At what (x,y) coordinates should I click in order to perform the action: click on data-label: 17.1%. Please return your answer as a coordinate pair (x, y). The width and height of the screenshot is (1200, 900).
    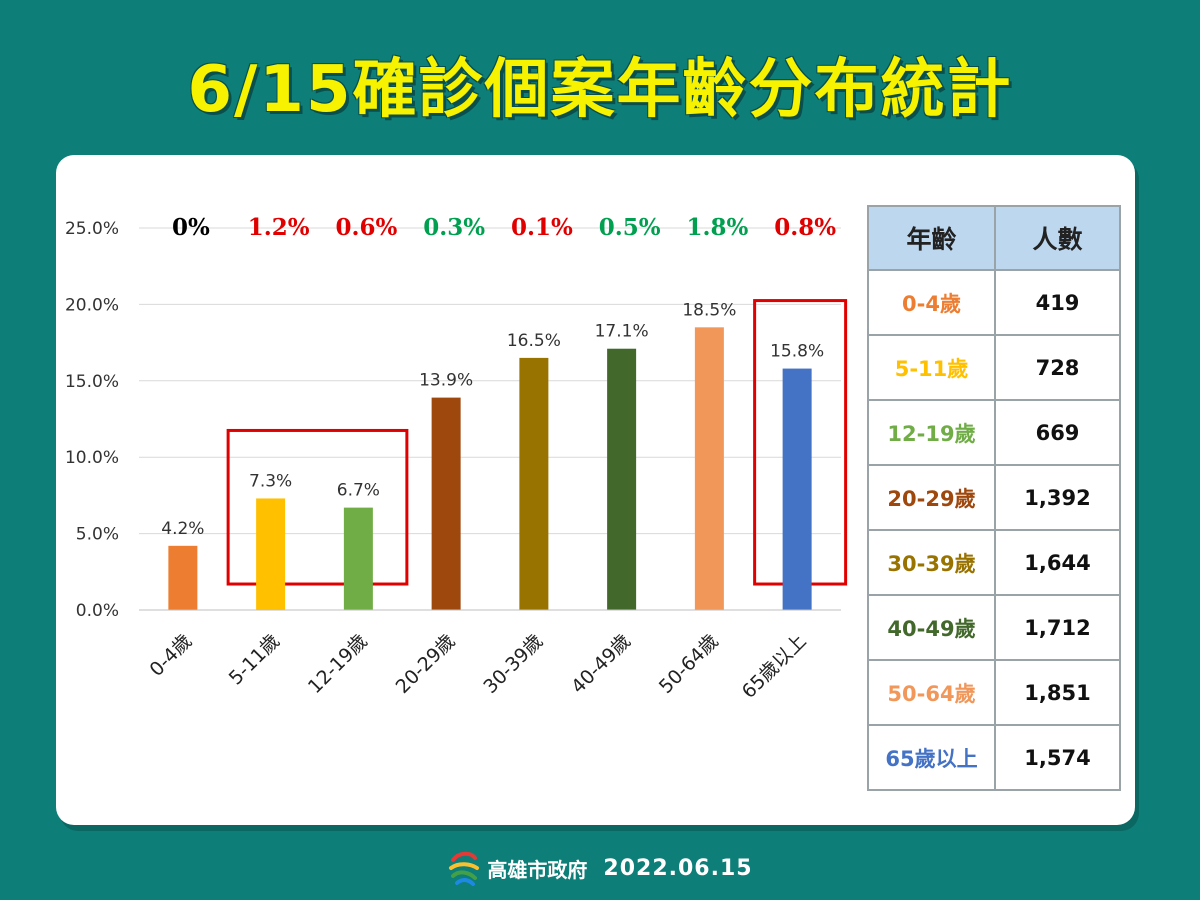
    Looking at the image, I should click on (622, 332).